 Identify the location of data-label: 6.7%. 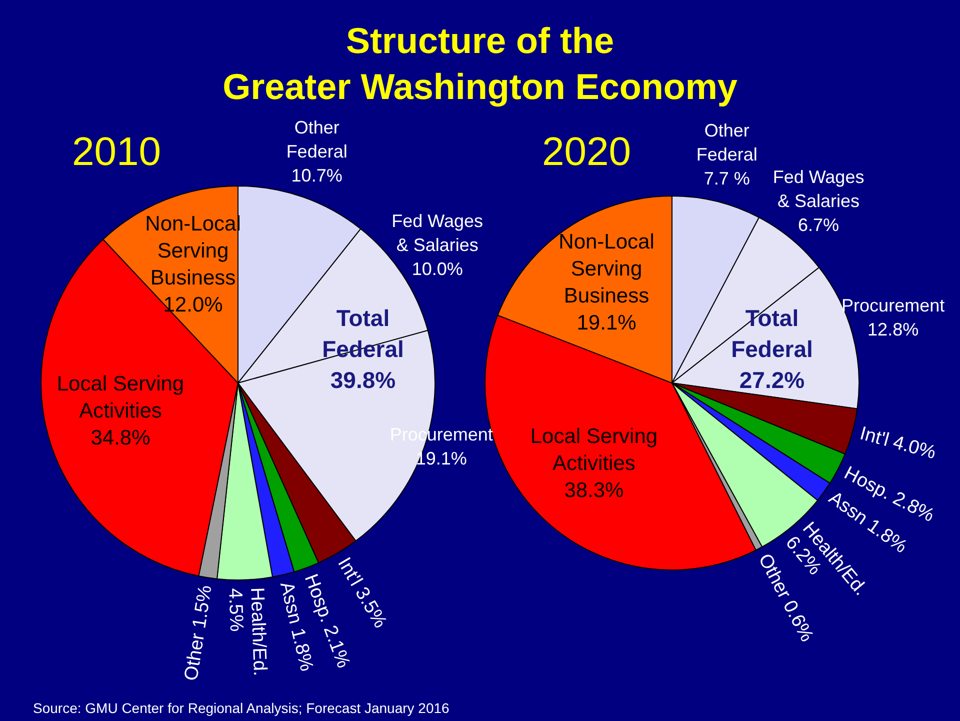
(819, 225).